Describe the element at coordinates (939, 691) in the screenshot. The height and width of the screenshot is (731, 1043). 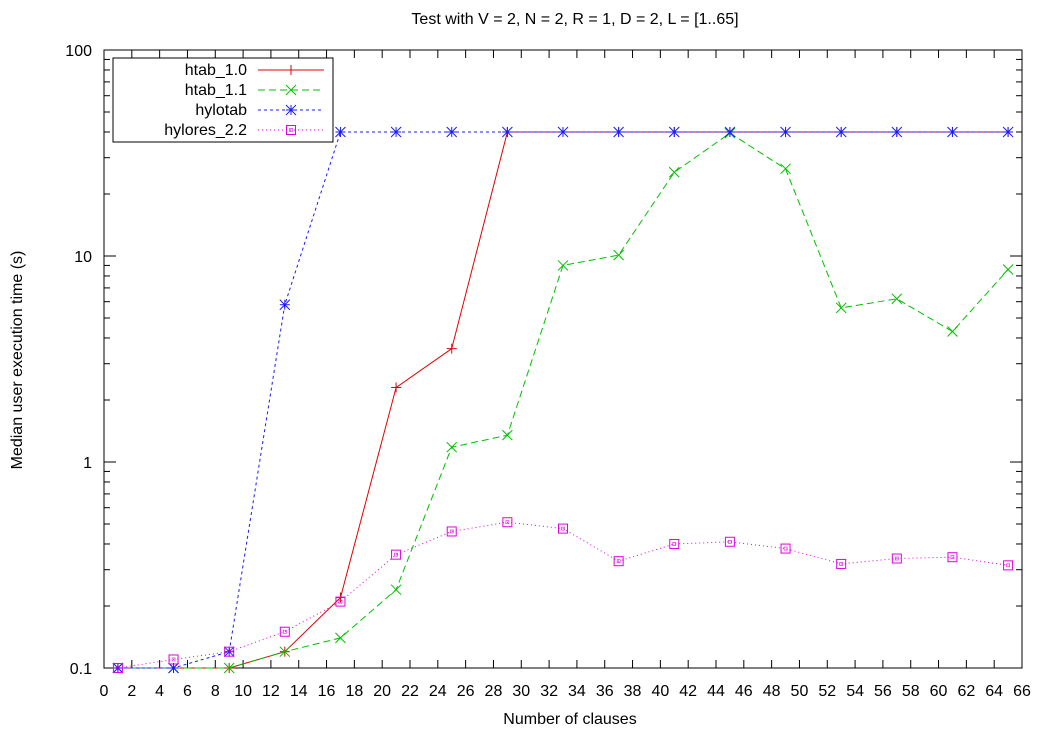
I see `x-tick-label: 60` at that location.